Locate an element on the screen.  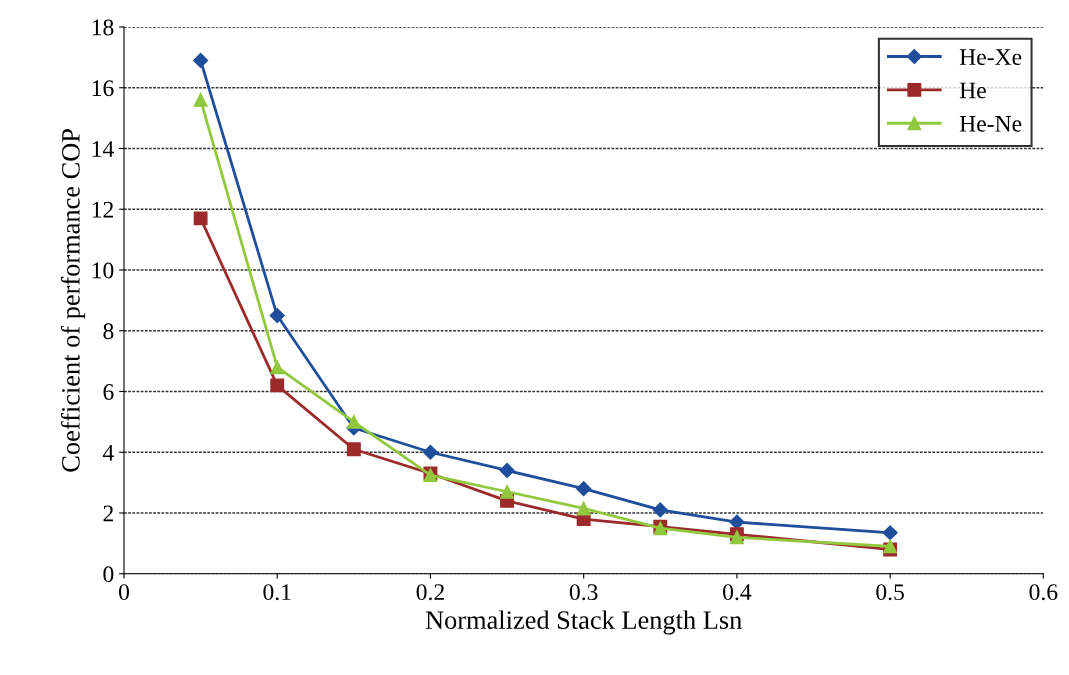
x-tick-label: 0.3 is located at coordinates (583, 592).